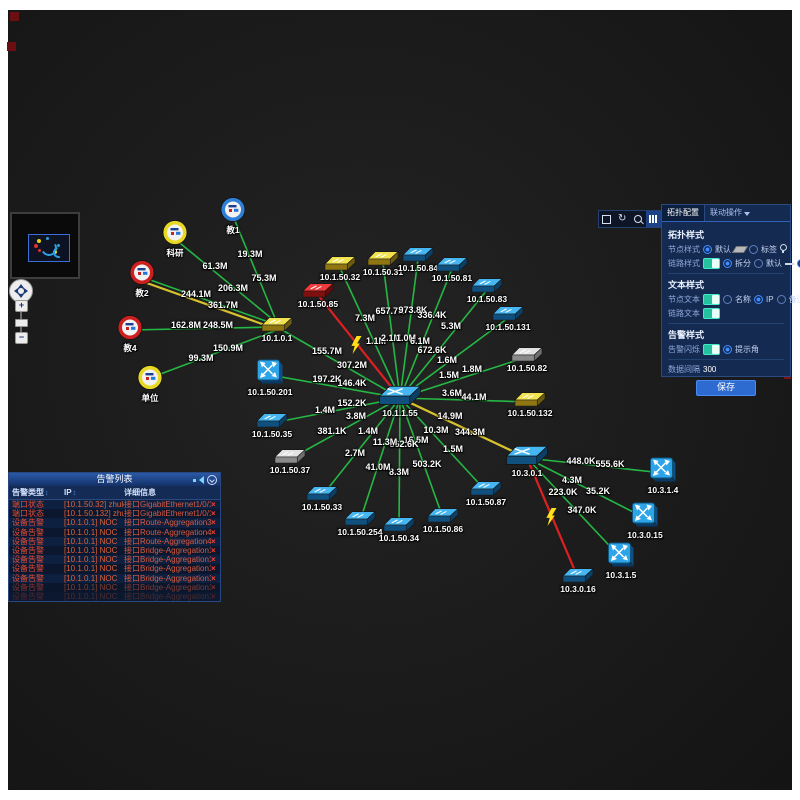 Image resolution: width=800 pixels, height=800 pixels. I want to click on columns-icon, so click(653, 219).